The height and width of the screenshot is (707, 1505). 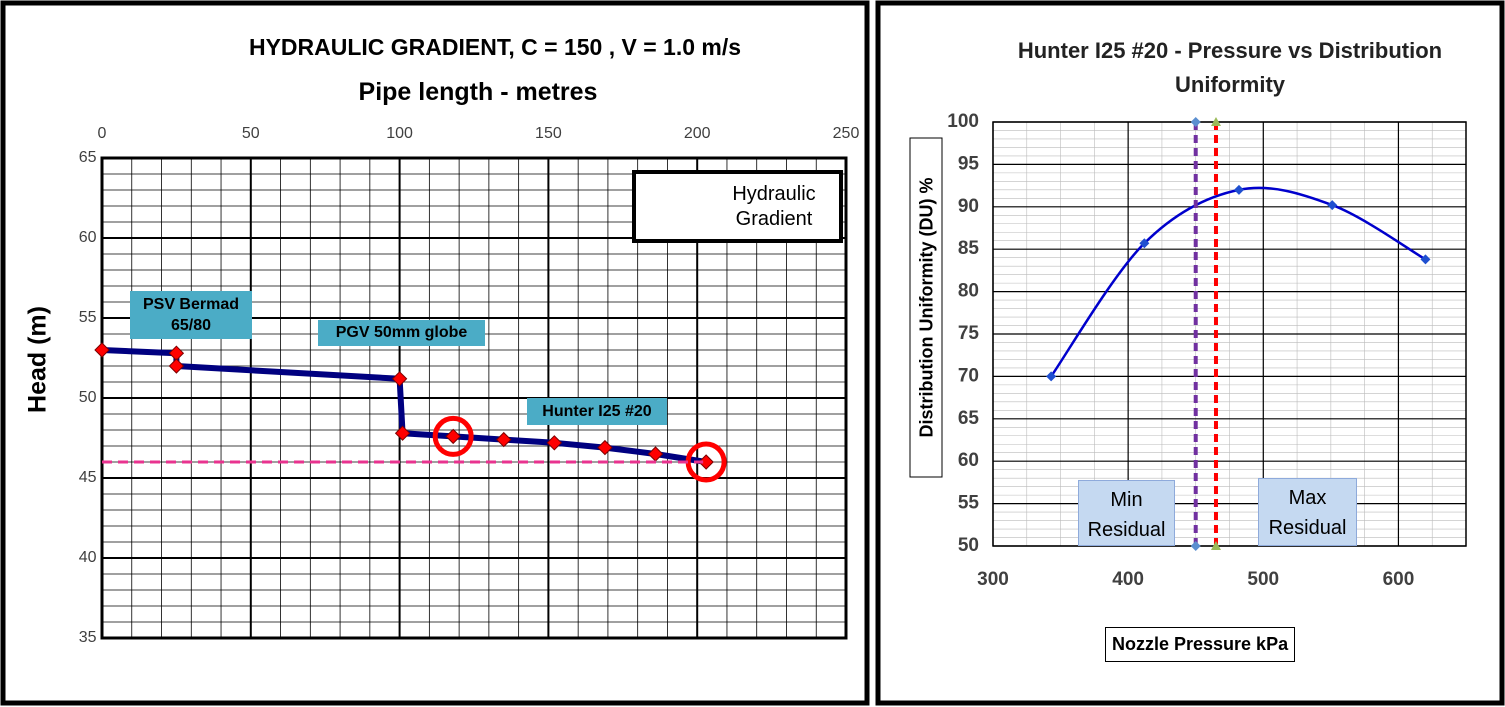 I want to click on y-axis-label: Head (m), so click(x=37, y=359).